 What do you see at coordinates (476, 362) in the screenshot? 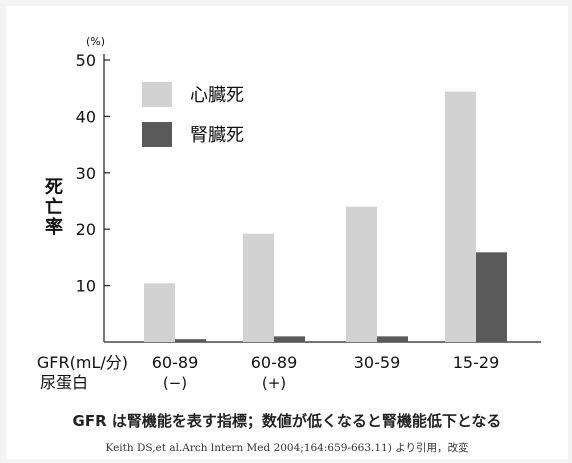
I see `x-tick-label: 15-29` at bounding box center [476, 362].